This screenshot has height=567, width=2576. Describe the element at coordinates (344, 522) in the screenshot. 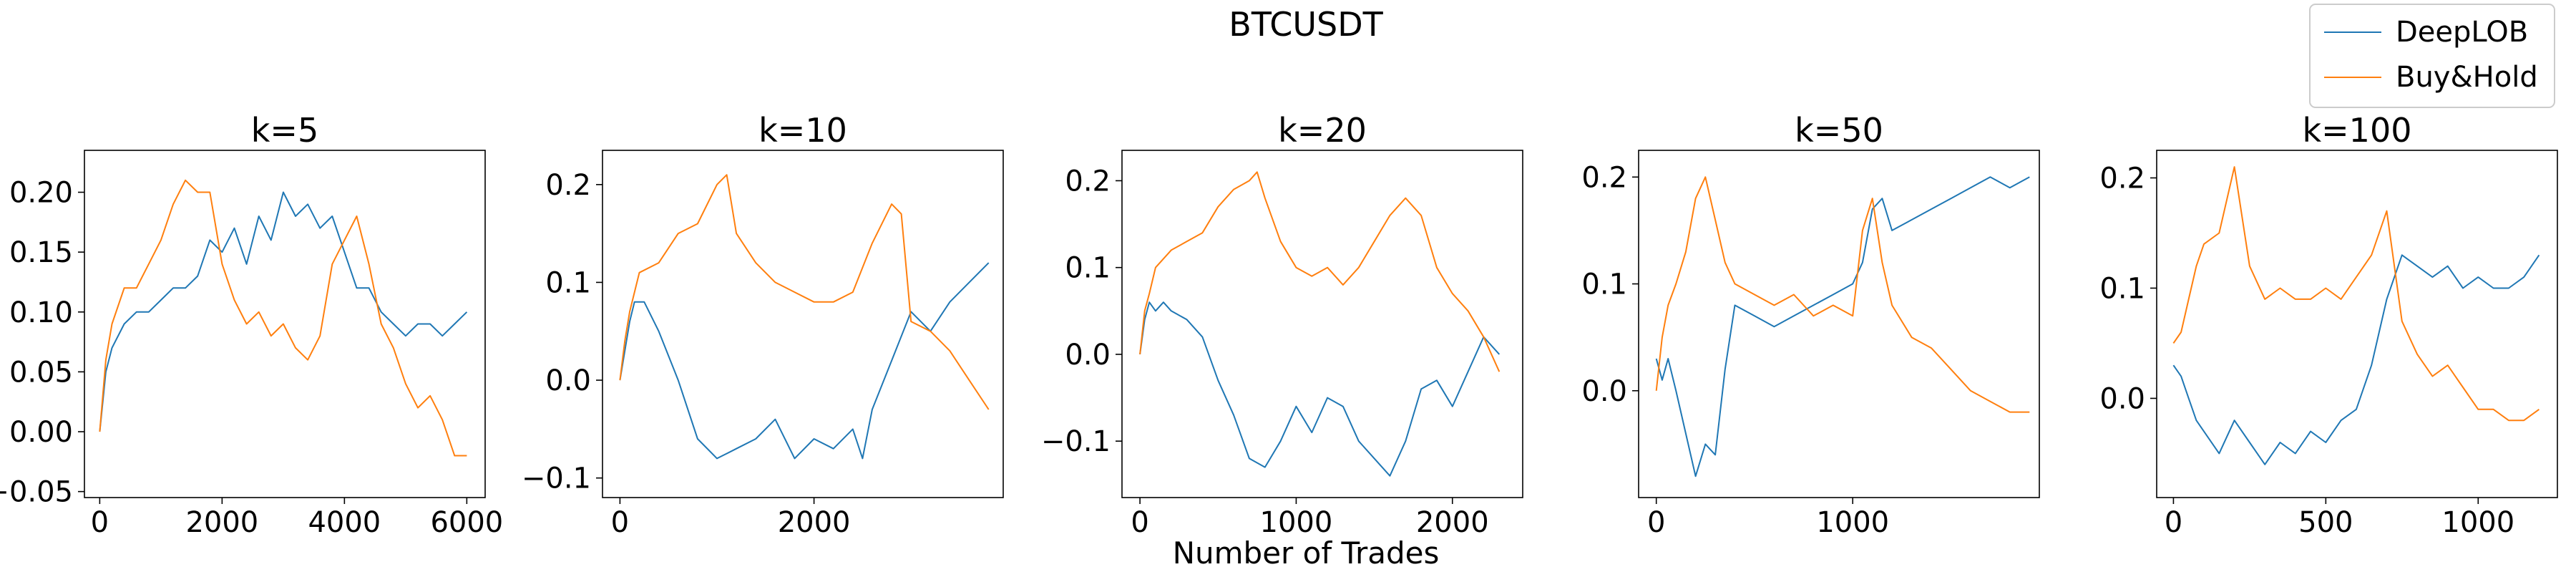

I see `x-tick-label: 4000` at that location.